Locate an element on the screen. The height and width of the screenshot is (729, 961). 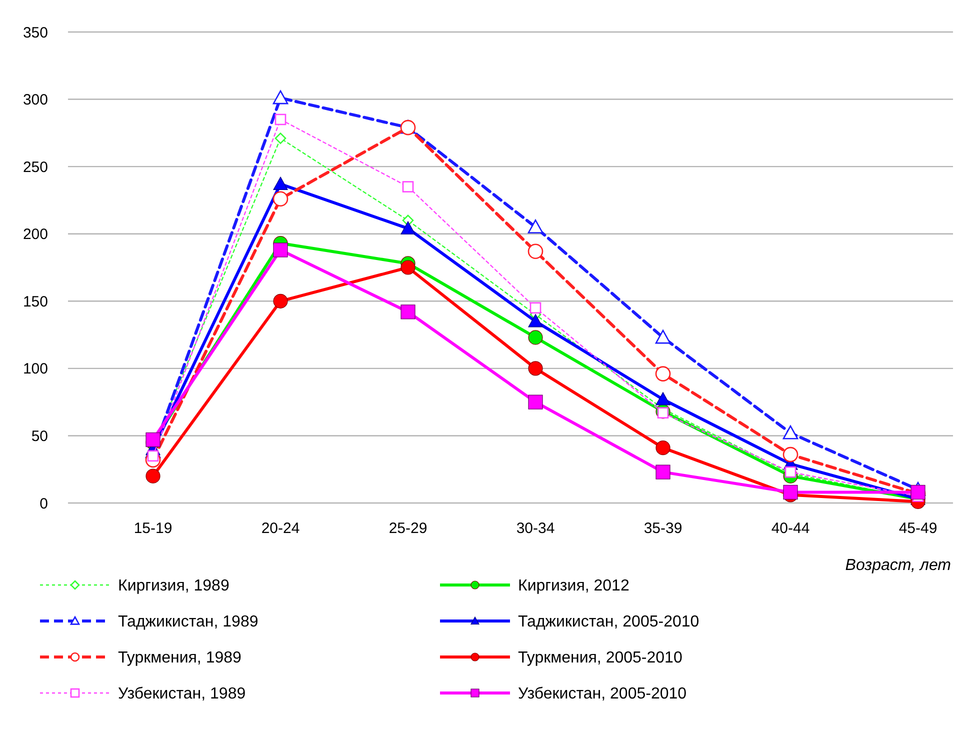
x-tick-label: 40-44 is located at coordinates (790, 528).